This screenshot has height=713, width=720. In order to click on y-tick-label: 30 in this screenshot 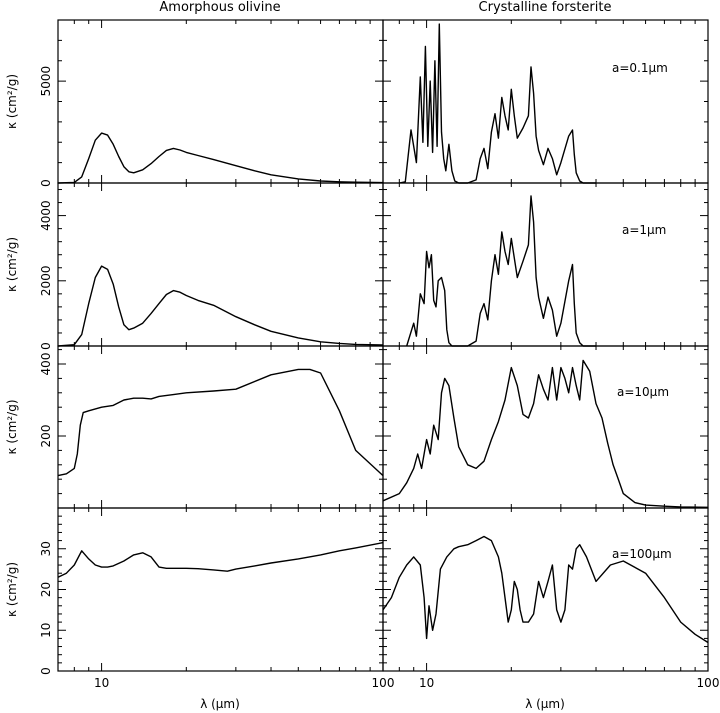, I will do `click(46, 548)`.